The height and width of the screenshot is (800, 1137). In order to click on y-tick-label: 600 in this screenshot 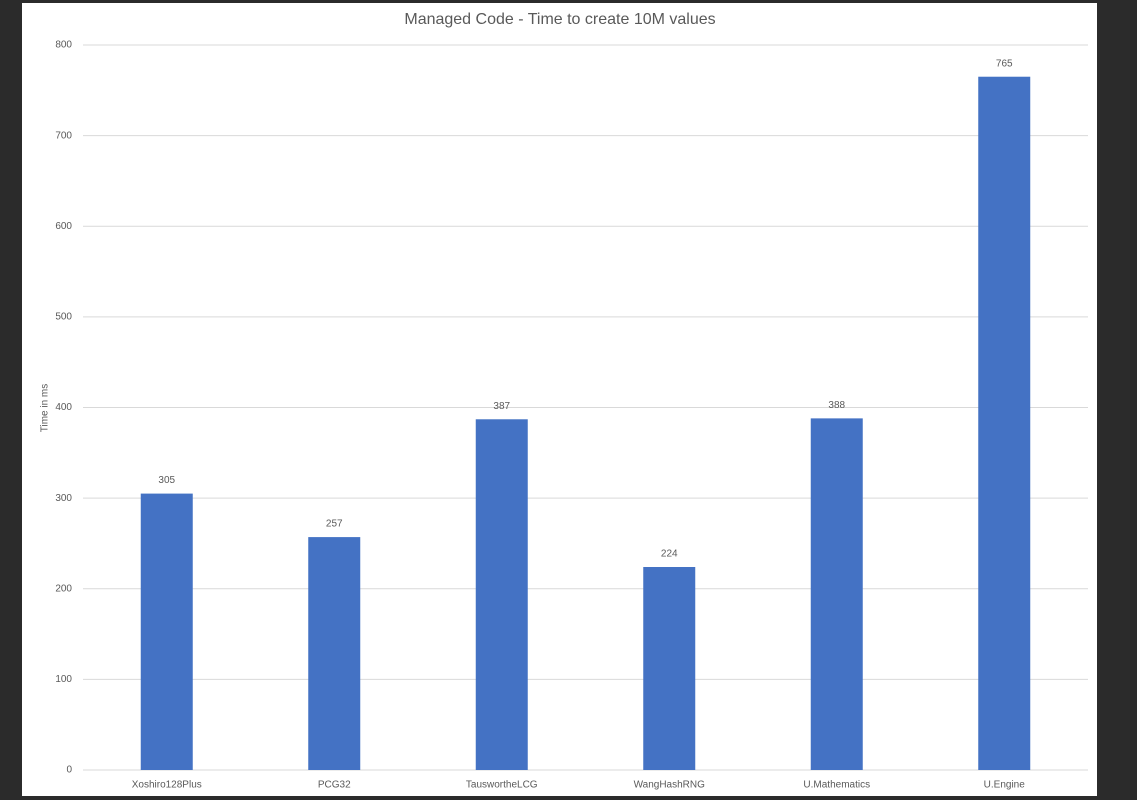, I will do `click(63, 226)`.